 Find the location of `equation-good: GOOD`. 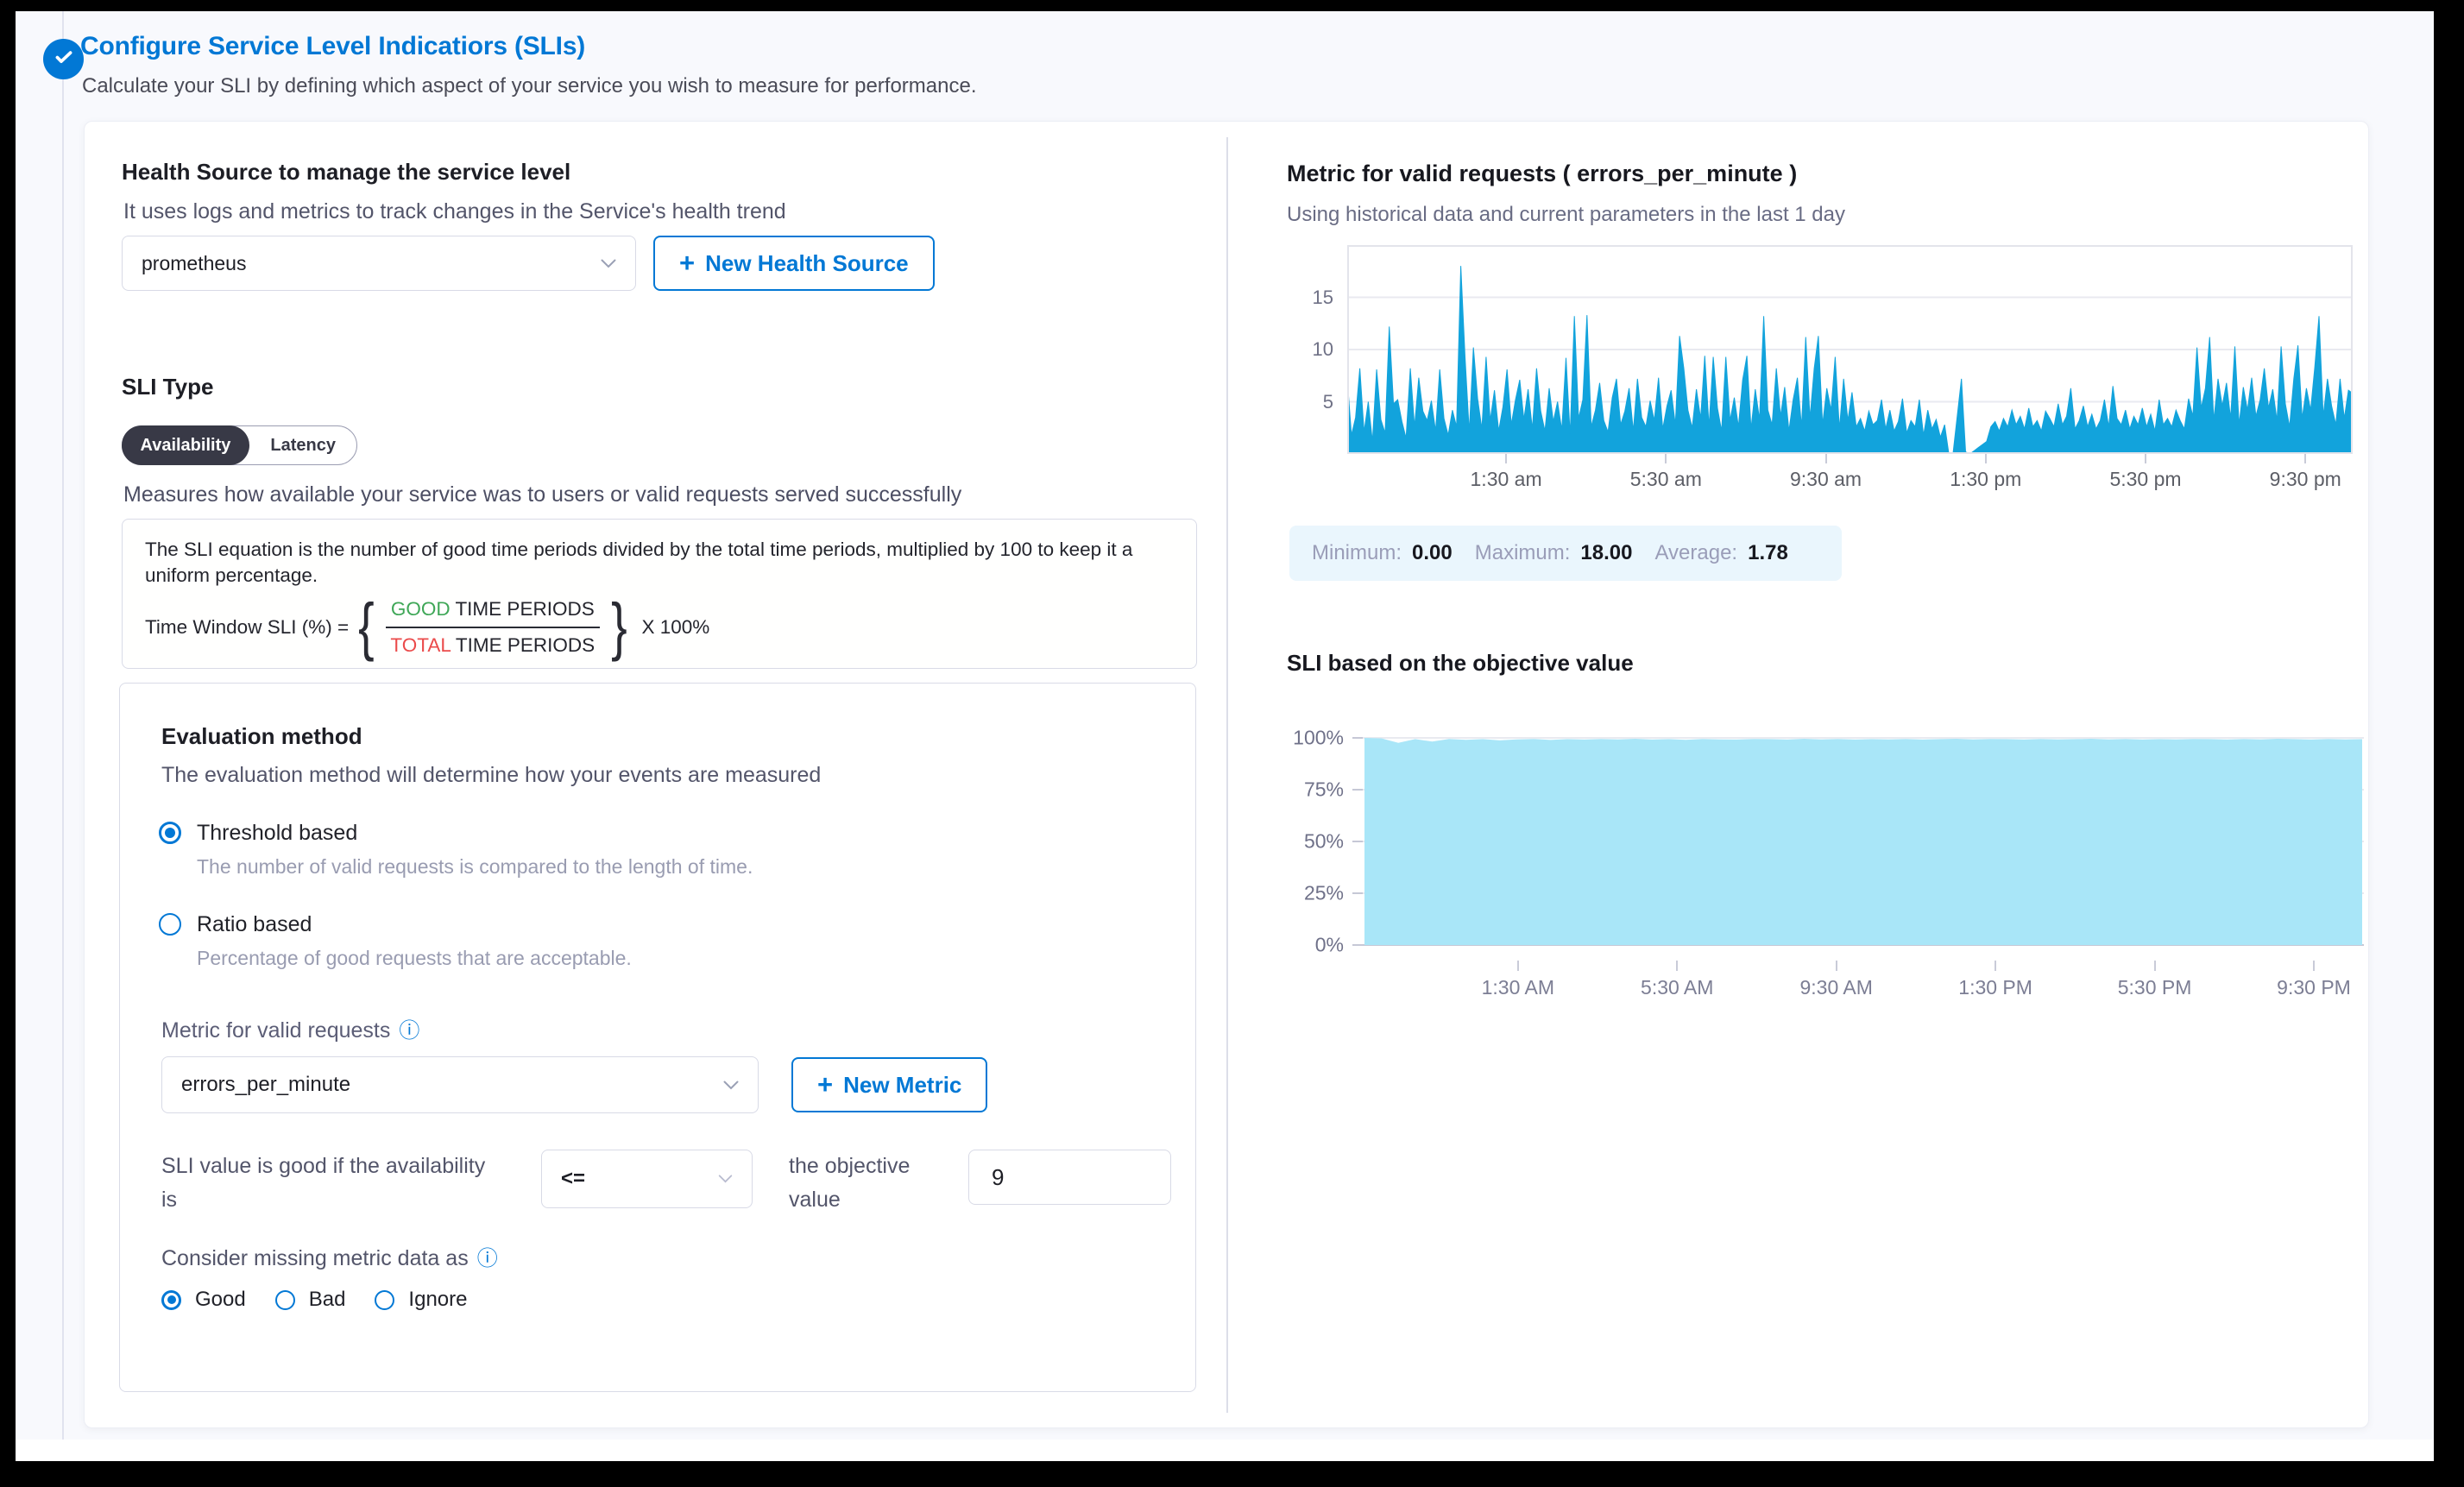

equation-good: GOOD is located at coordinates (420, 608).